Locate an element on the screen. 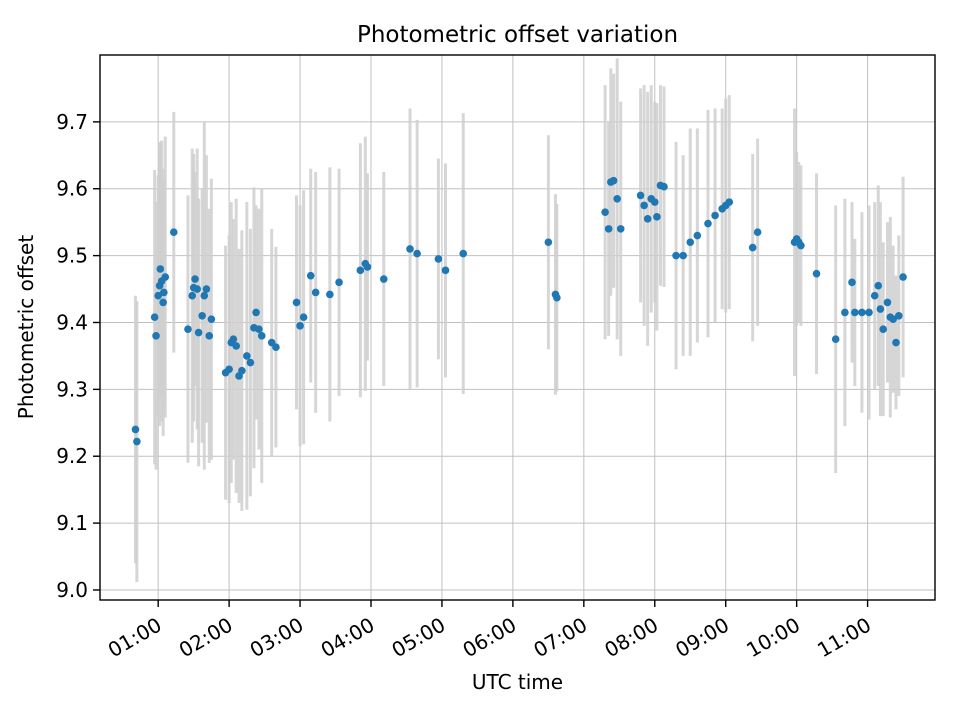 The width and height of the screenshot is (960, 720). y-tick-label: 9.3 is located at coordinates (72, 389).